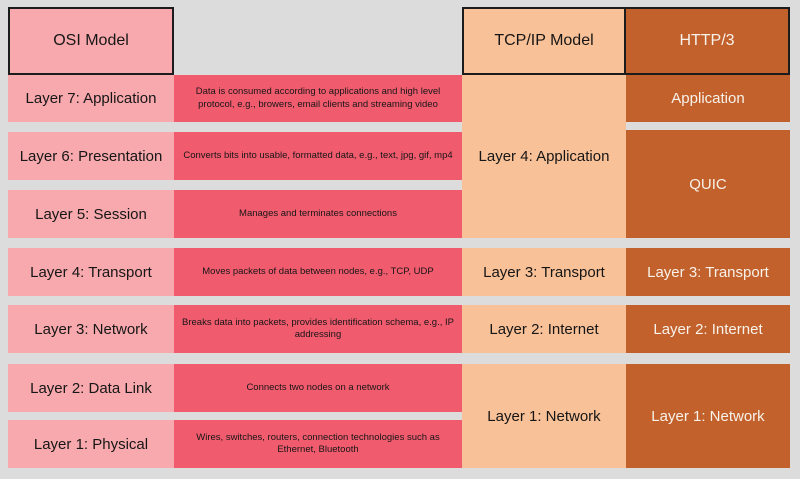 The image size is (800, 479). What do you see at coordinates (708, 329) in the screenshot?
I see `http3-internet-cell: Layer 2: Internet` at bounding box center [708, 329].